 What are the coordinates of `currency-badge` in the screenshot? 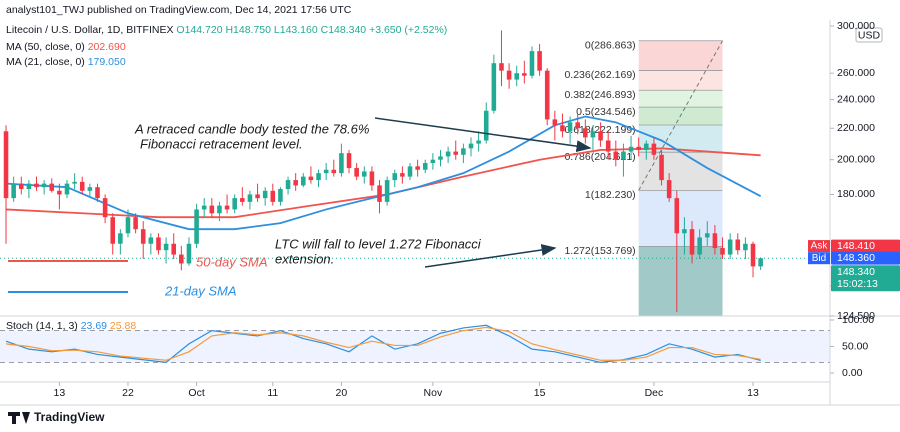 It's located at (869, 35).